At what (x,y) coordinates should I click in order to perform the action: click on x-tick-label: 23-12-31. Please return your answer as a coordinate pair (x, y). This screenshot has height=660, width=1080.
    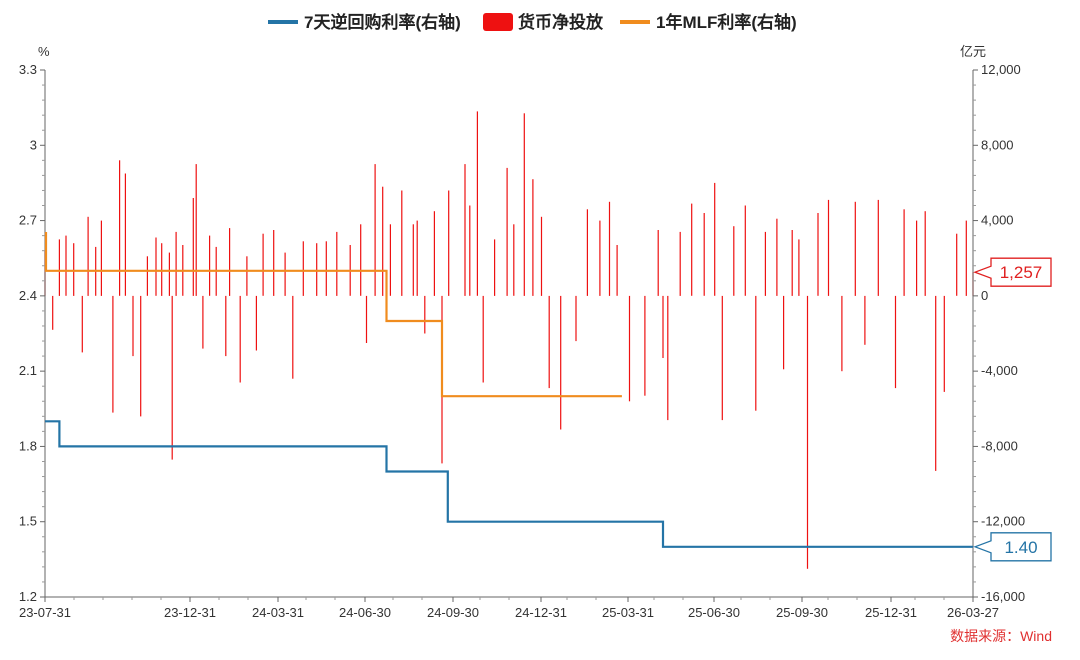
    Looking at the image, I should click on (190, 612).